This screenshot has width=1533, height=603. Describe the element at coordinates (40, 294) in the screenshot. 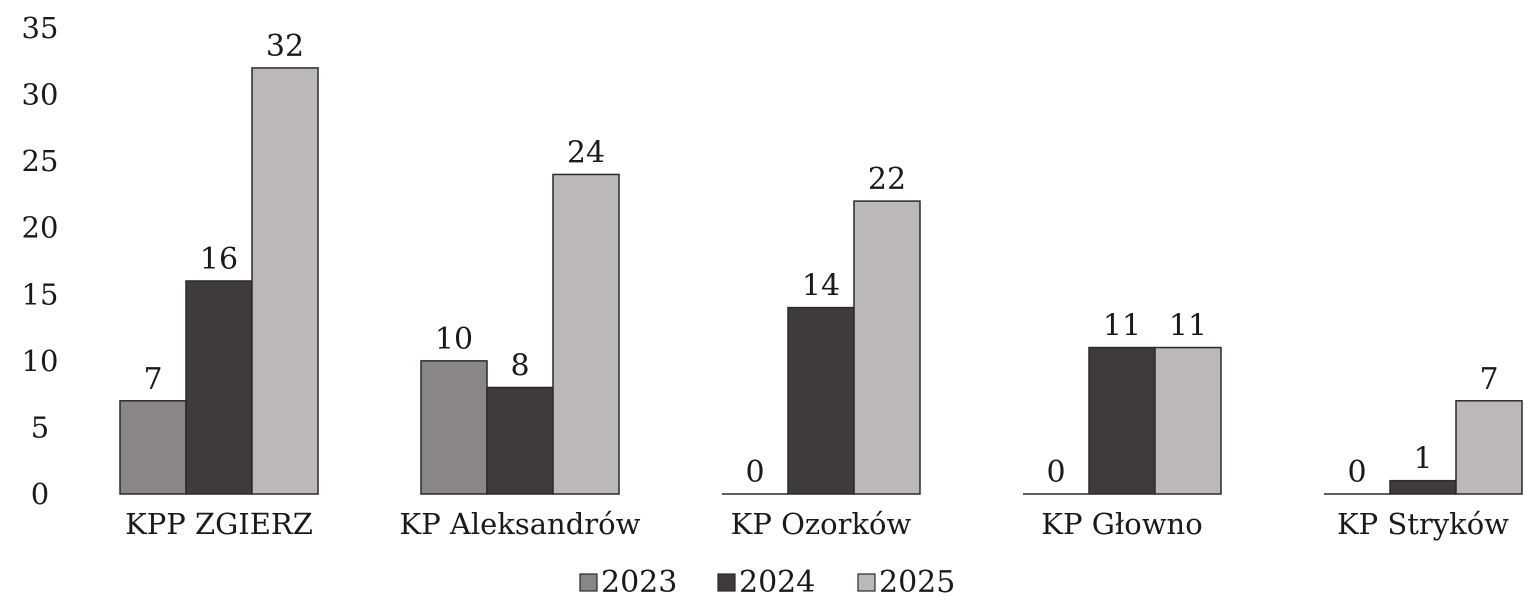

I see `y-tick-label: 15` at that location.